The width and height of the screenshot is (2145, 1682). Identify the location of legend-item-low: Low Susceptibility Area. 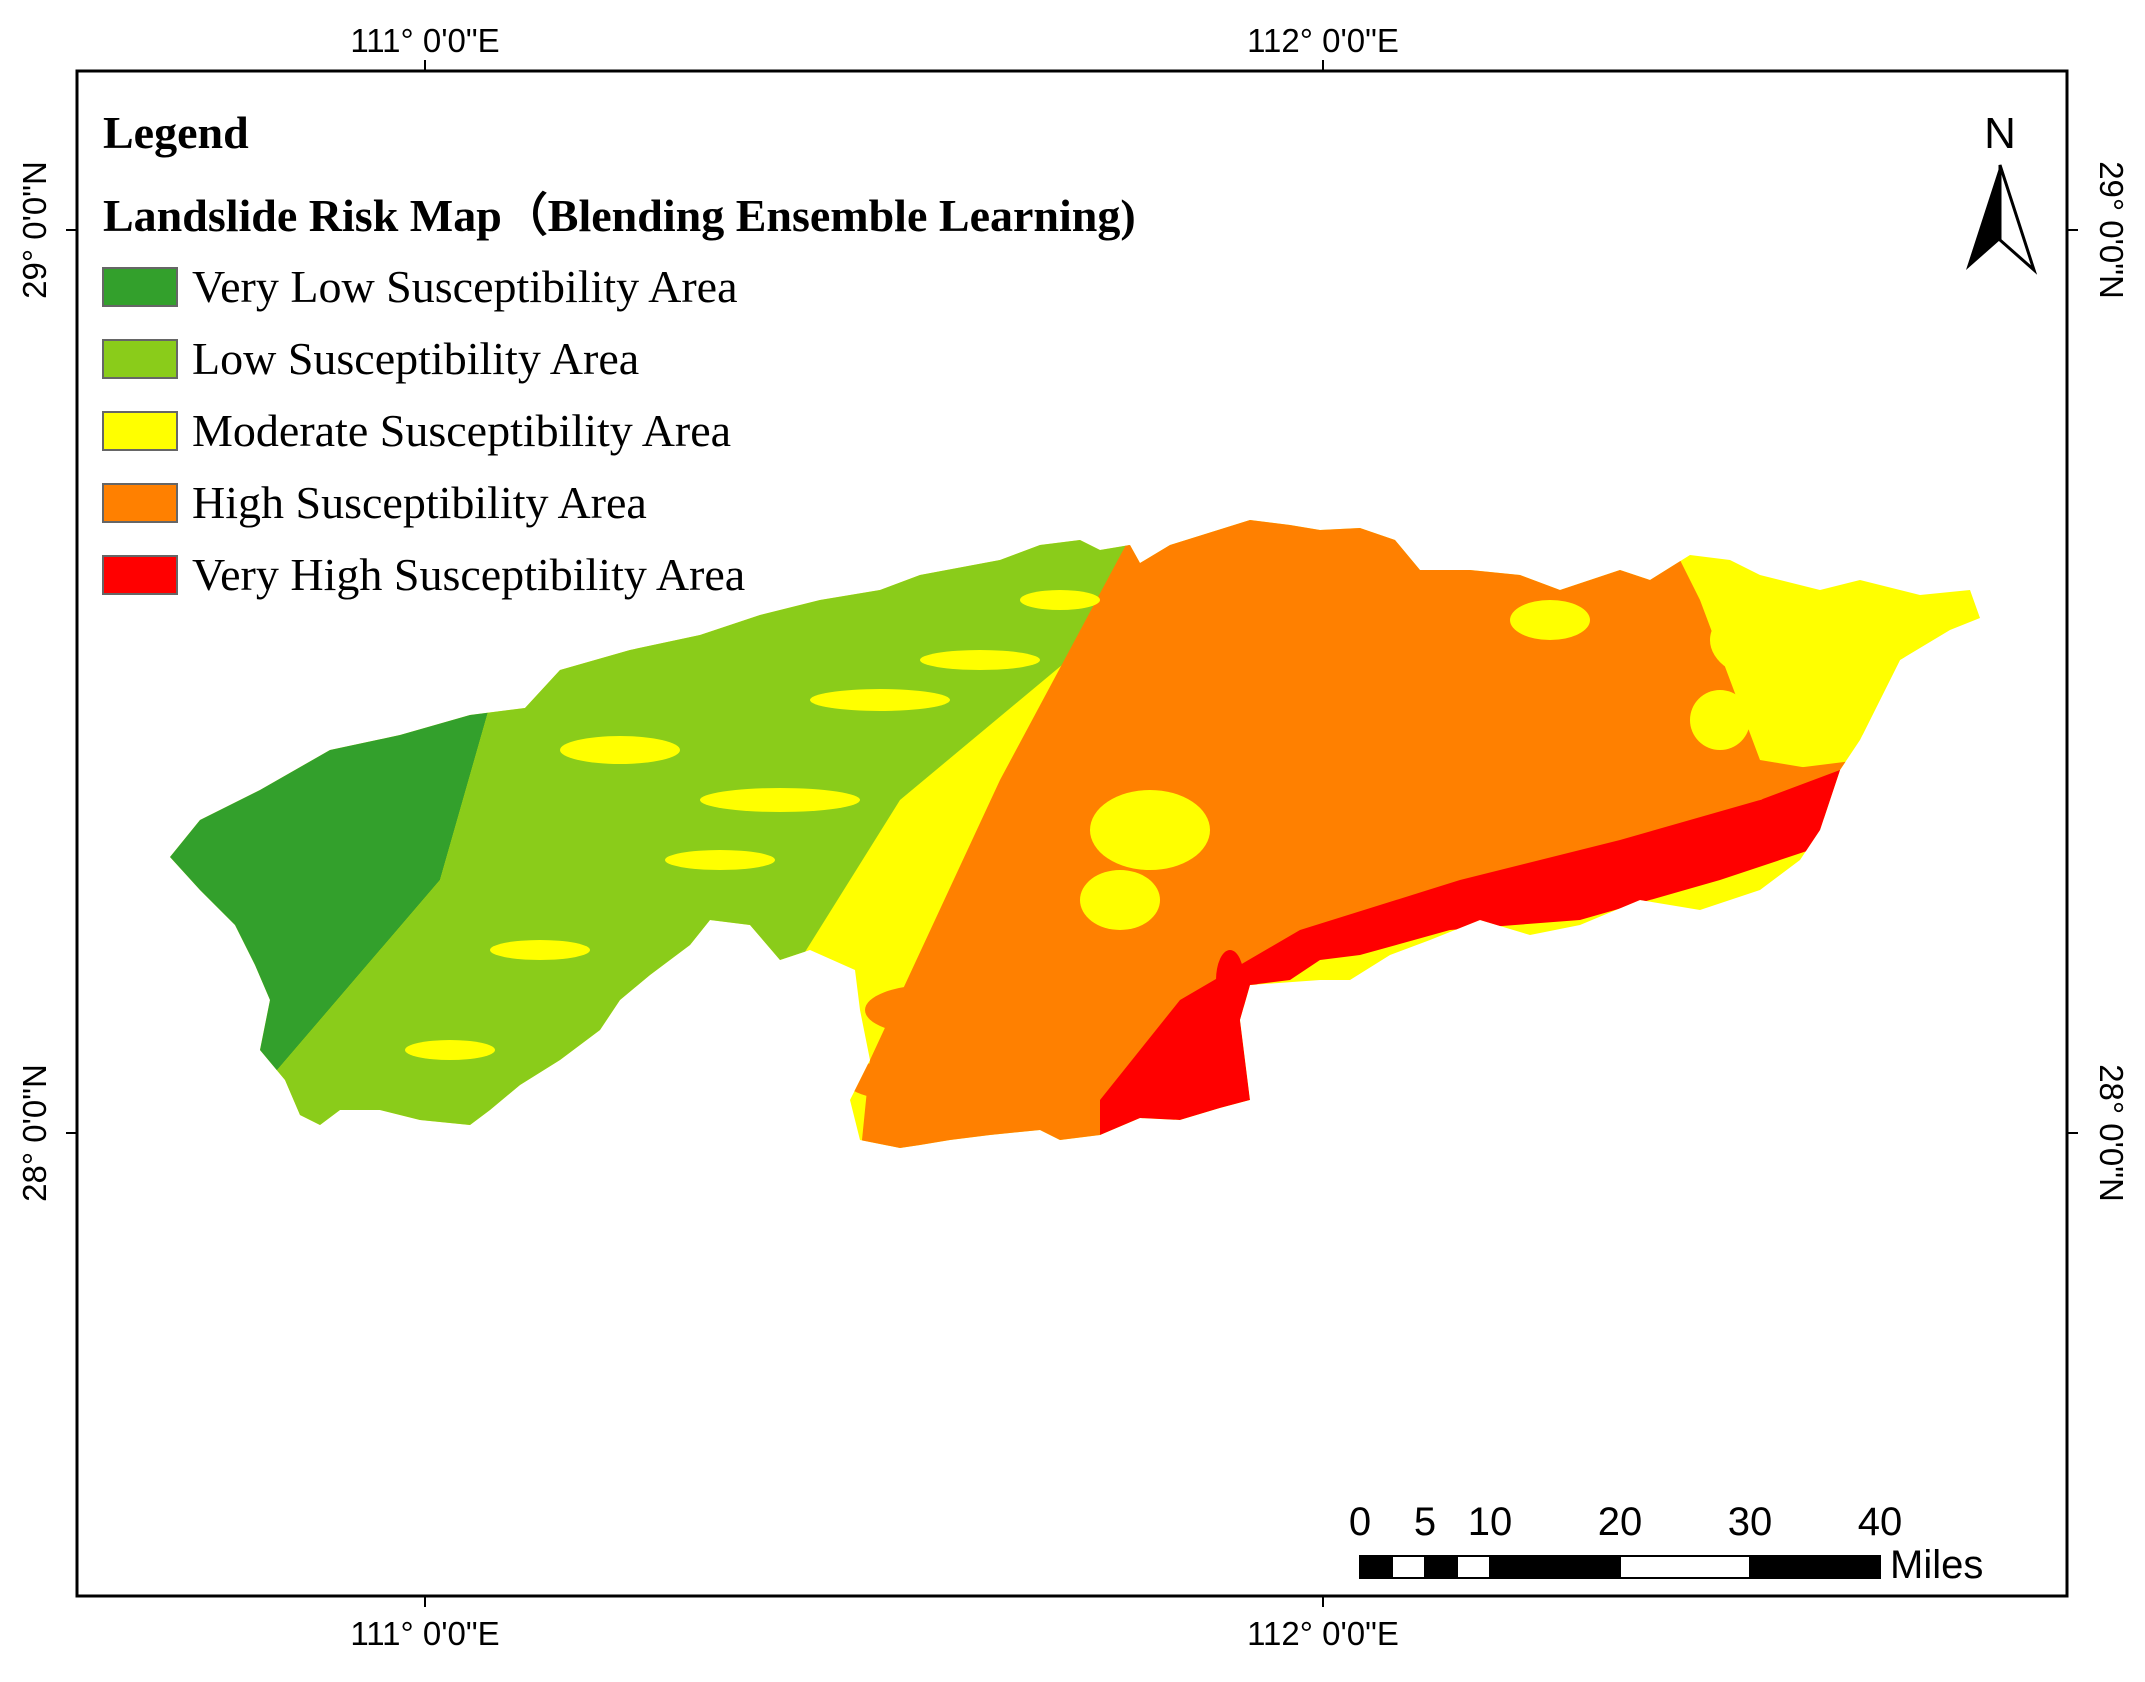
(370, 358).